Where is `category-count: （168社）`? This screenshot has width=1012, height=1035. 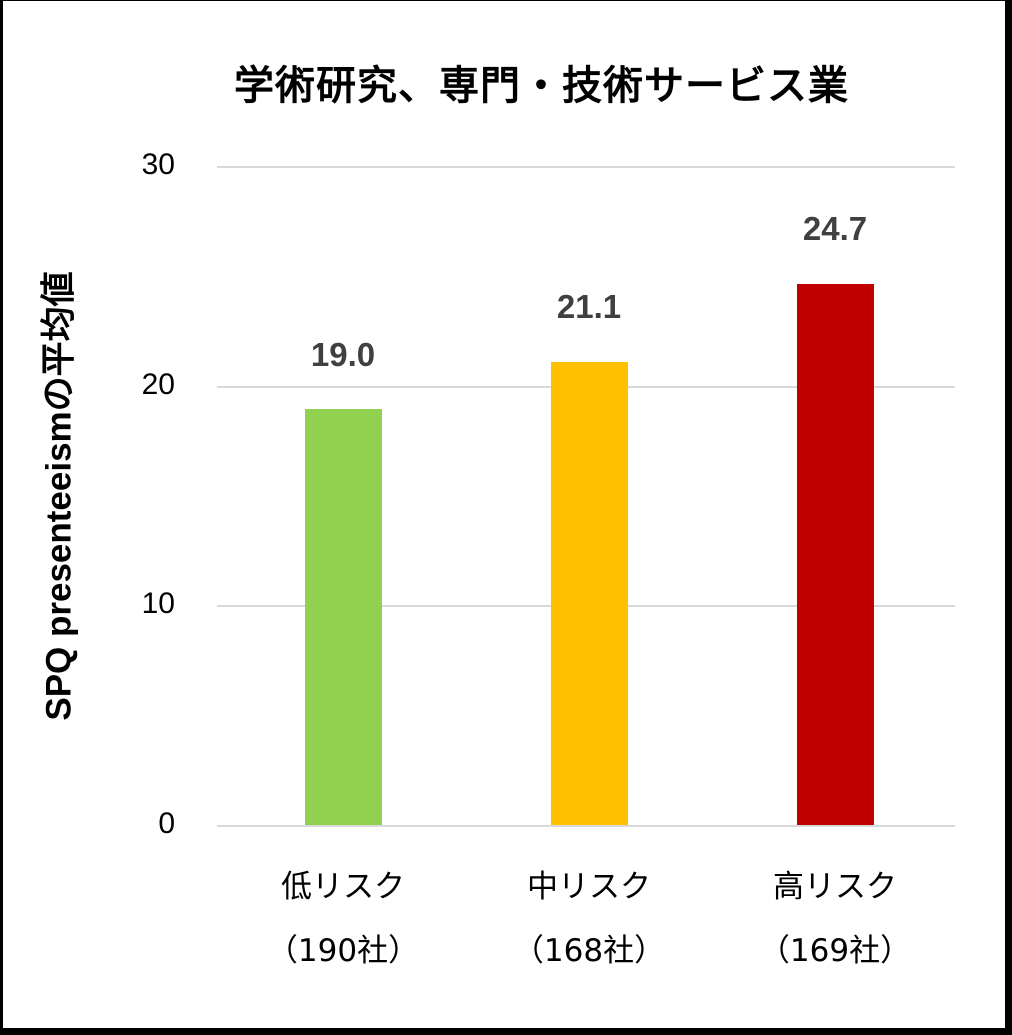 category-count: （168社） is located at coordinates (589, 951).